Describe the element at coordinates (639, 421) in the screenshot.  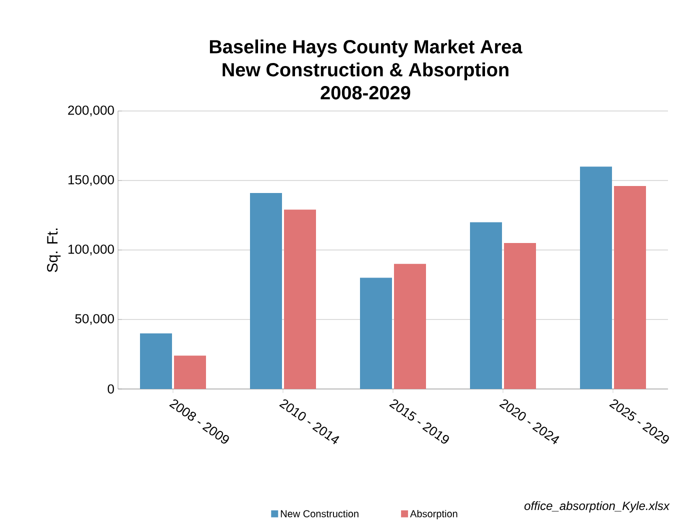
I see `x-tick-label: 2025 - 2029` at that location.